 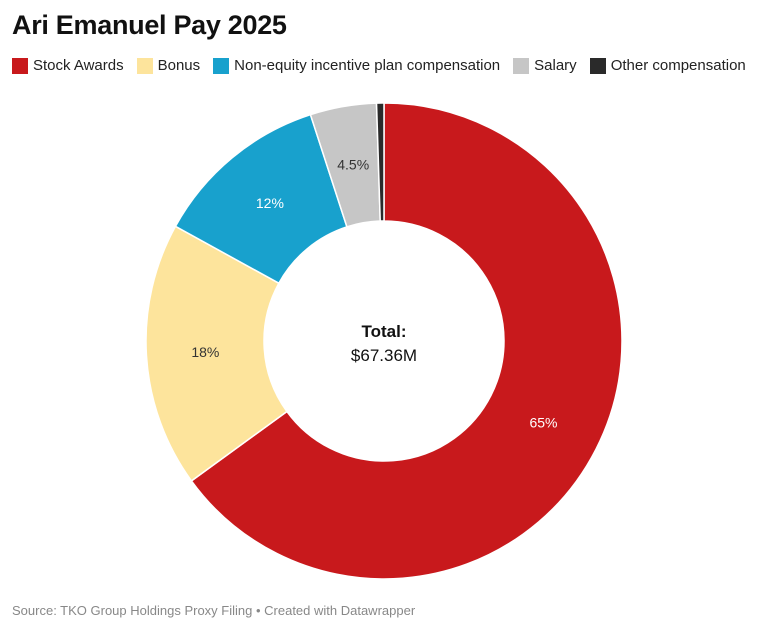 What do you see at coordinates (78, 65) in the screenshot?
I see `legend-label: Stock Awards` at bounding box center [78, 65].